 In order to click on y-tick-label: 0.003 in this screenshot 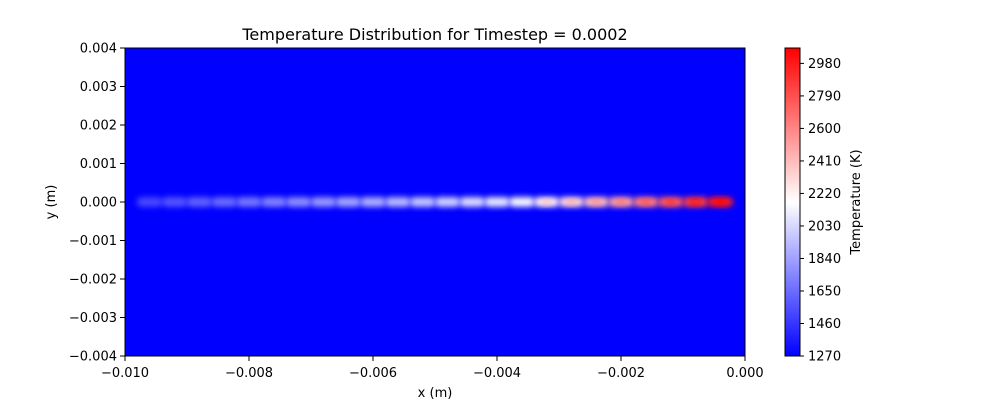, I will do `click(98, 87)`.